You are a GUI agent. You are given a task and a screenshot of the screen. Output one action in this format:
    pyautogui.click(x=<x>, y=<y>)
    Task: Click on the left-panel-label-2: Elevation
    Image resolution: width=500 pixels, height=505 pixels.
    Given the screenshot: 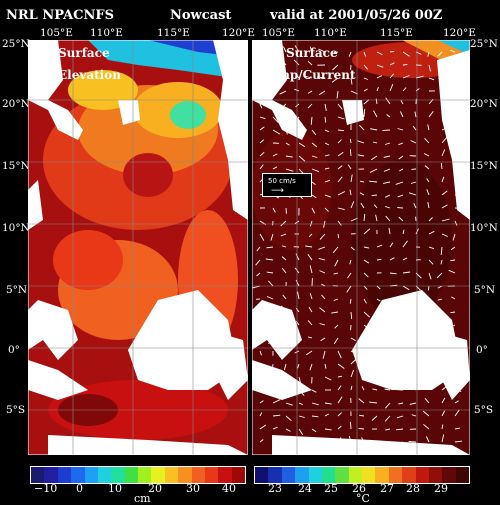 What is the action you would take?
    pyautogui.click(x=89, y=75)
    